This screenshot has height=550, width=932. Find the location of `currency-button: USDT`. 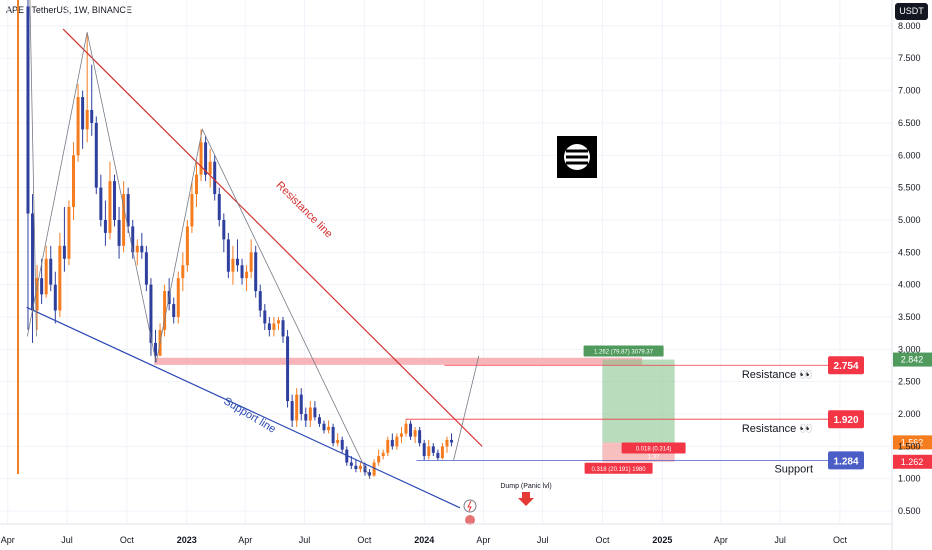

currency-button: USDT is located at coordinates (911, 11).